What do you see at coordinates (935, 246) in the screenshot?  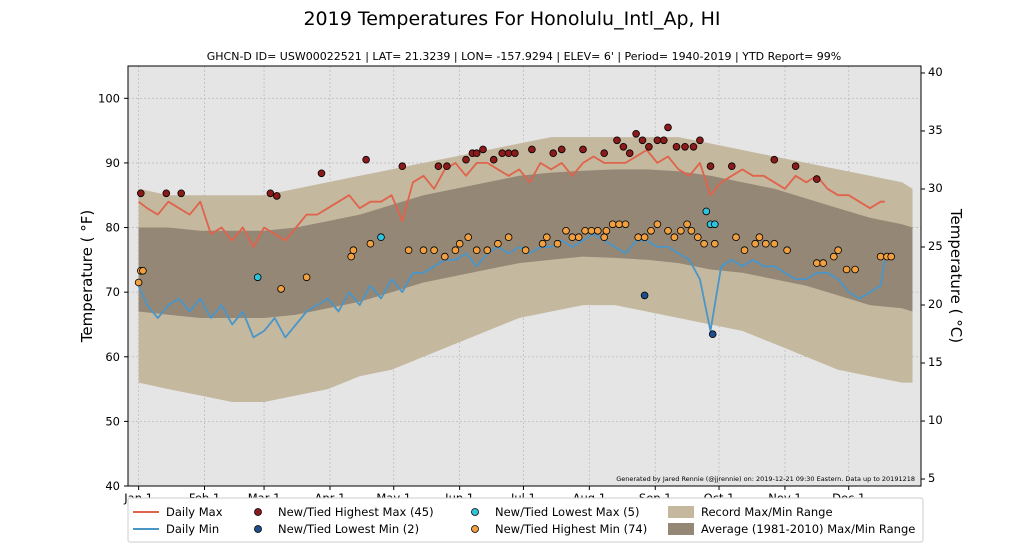 I see `y-right-tick-label: 25` at bounding box center [935, 246].